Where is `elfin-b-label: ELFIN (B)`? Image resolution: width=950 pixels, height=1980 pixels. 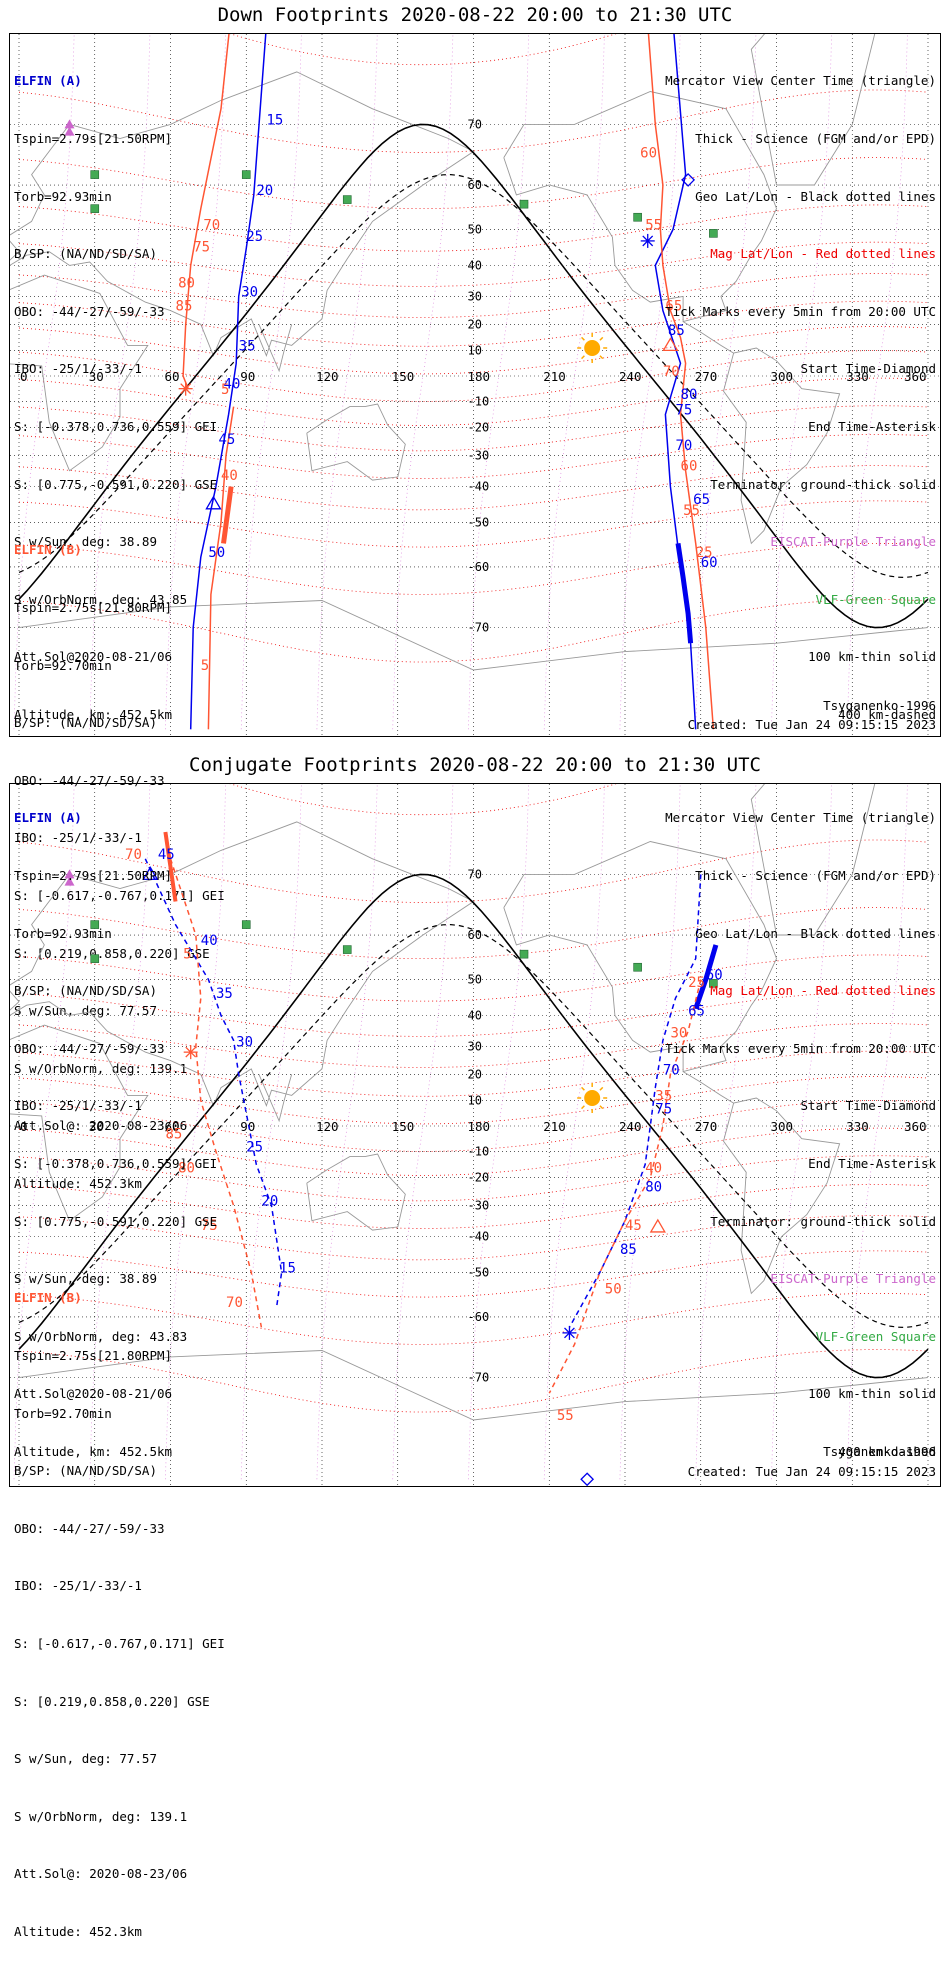 elfin-b-label: ELFIN (B) is located at coordinates (48, 1298).